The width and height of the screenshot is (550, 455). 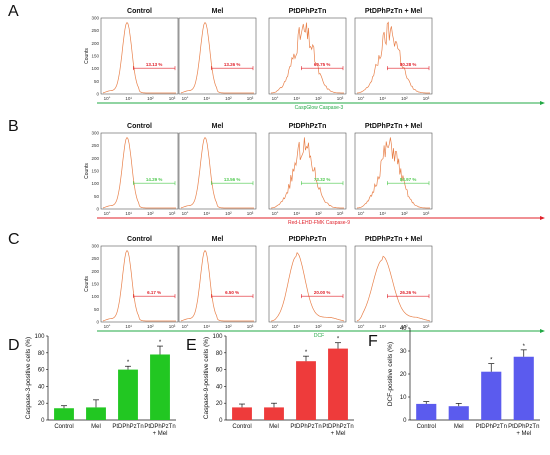 What do you see at coordinates (322, 64) in the screenshot?
I see `gate-percent: 60.75 %` at bounding box center [322, 64].